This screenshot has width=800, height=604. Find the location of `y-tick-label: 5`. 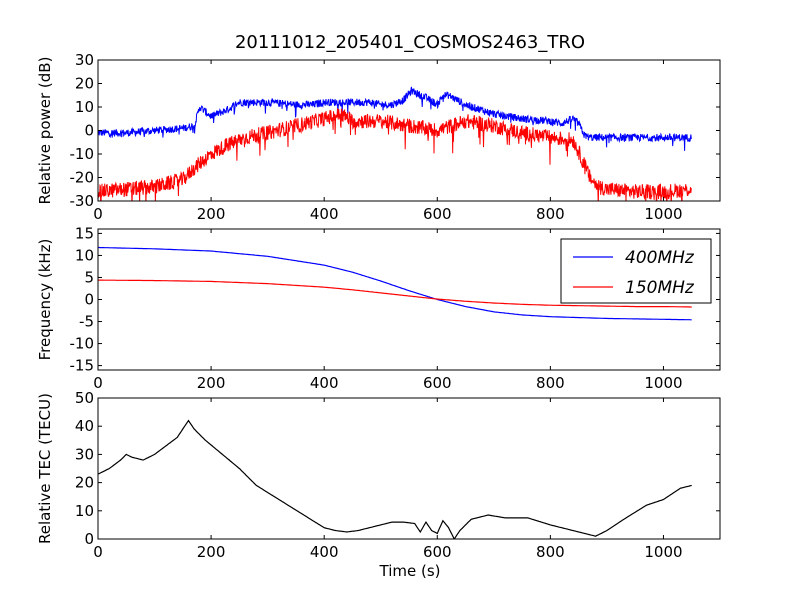

y-tick-label: 5 is located at coordinates (89, 277).